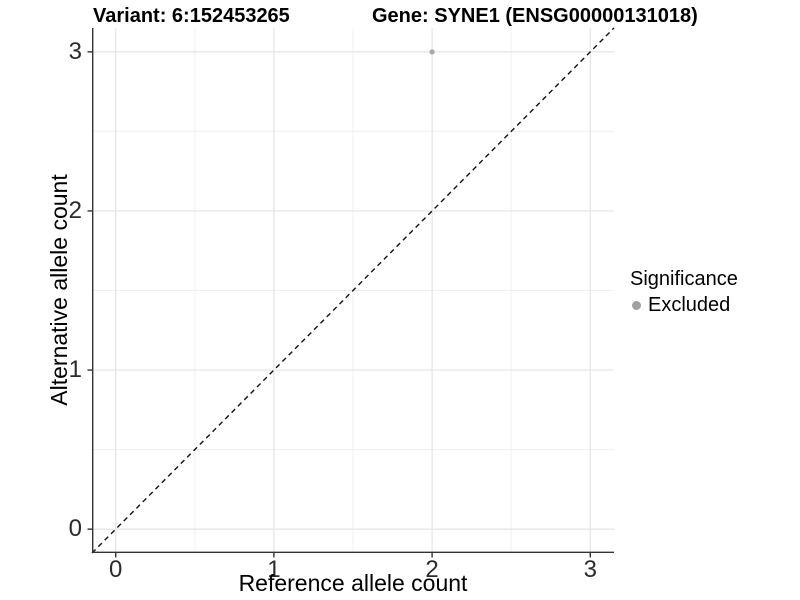 The width and height of the screenshot is (800, 600). I want to click on legend-key-dot, so click(636, 305).